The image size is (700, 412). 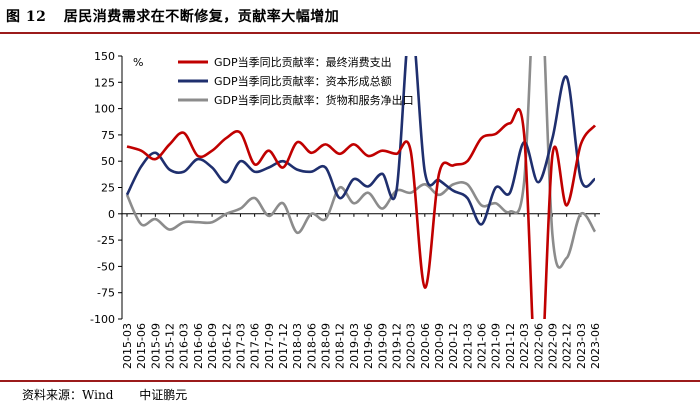 What do you see at coordinates (538, 346) in the screenshot?
I see `x-tick-label: 2022-06` at bounding box center [538, 346].